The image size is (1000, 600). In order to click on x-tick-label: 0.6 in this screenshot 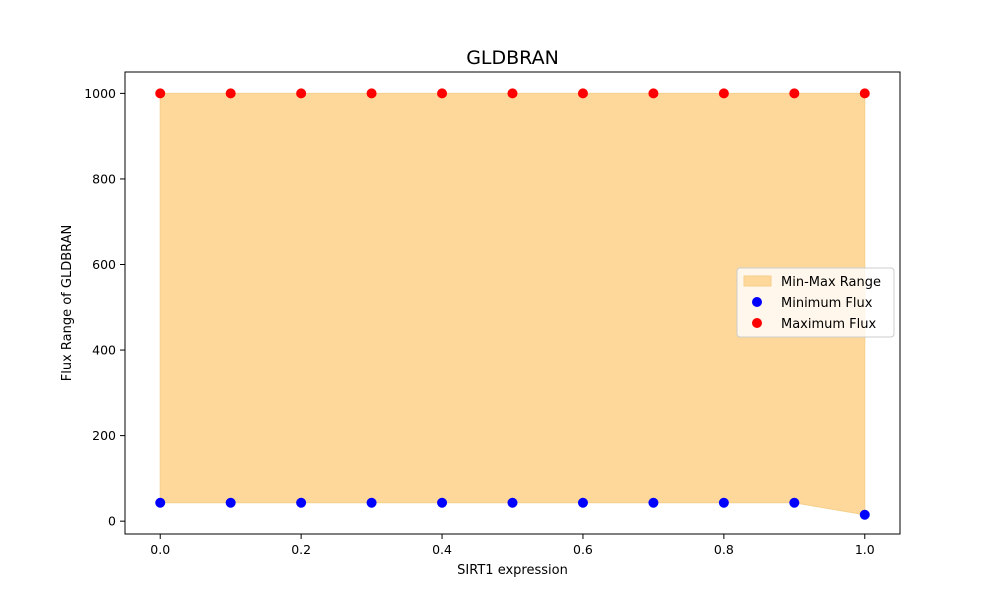, I will do `click(583, 549)`.